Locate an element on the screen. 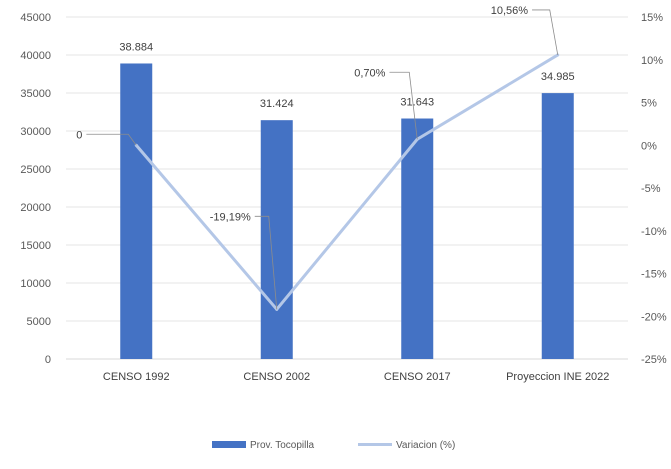 The height and width of the screenshot is (469, 671). line-data-label: -19,19% is located at coordinates (230, 217).